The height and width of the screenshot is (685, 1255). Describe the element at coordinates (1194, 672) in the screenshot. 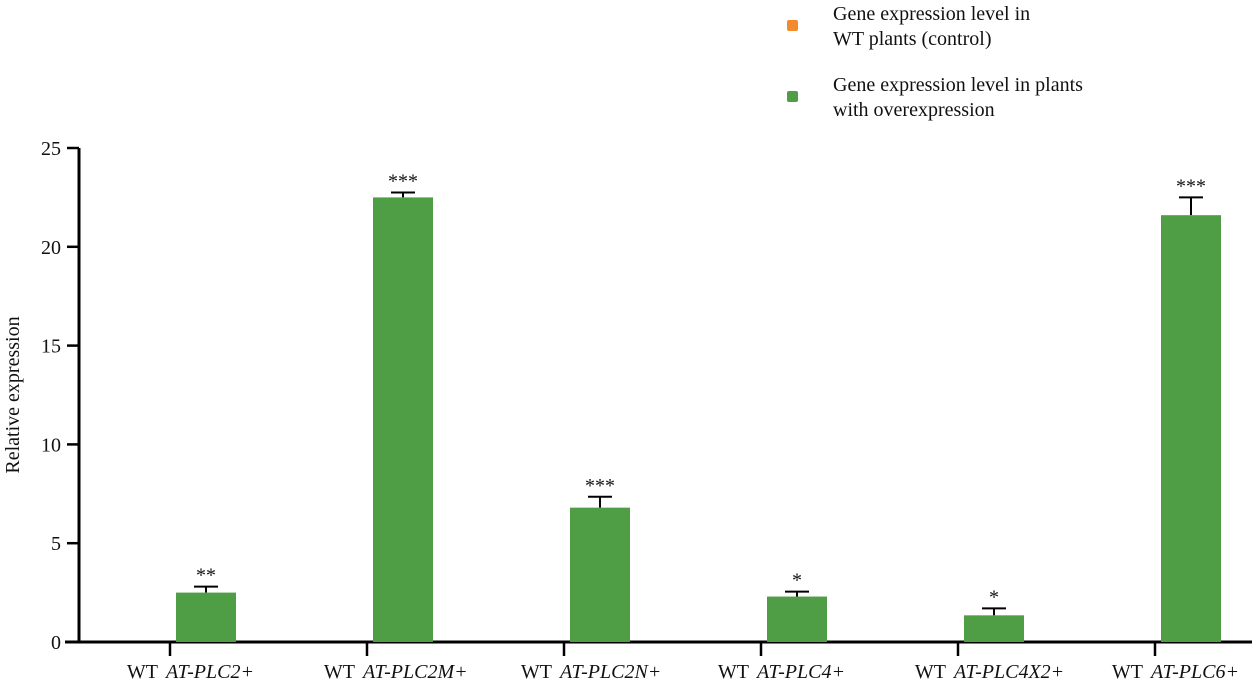

I see `x-tick-label: AT-PLC6+` at that location.